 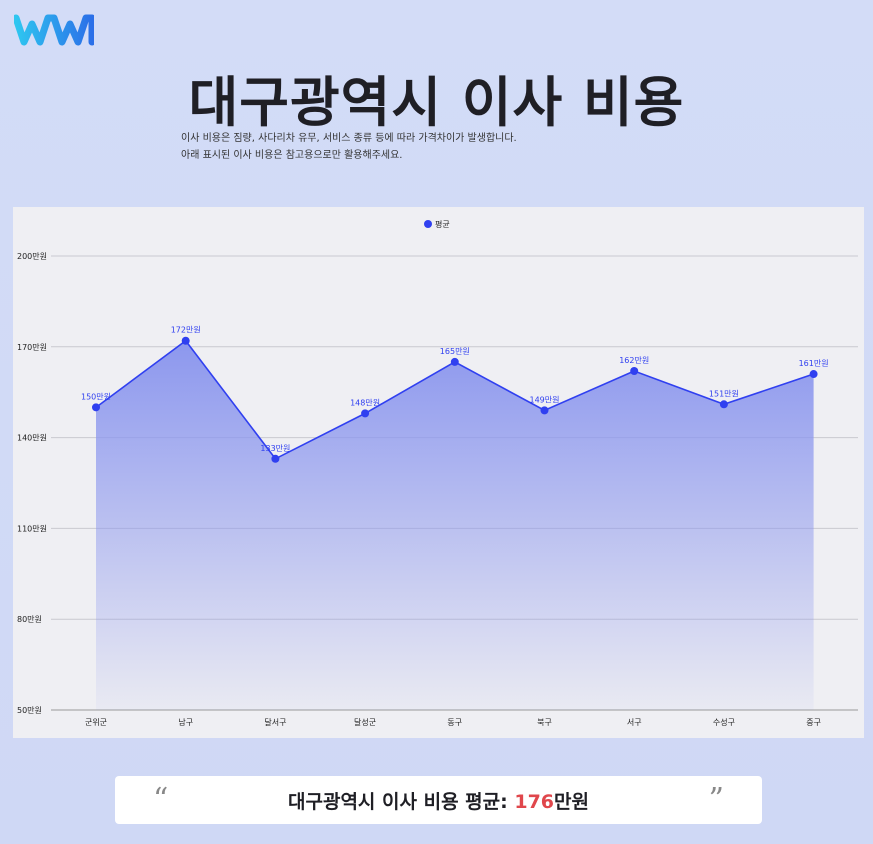 What do you see at coordinates (29, 619) in the screenshot?
I see `y-tick-label: 80만원` at bounding box center [29, 619].